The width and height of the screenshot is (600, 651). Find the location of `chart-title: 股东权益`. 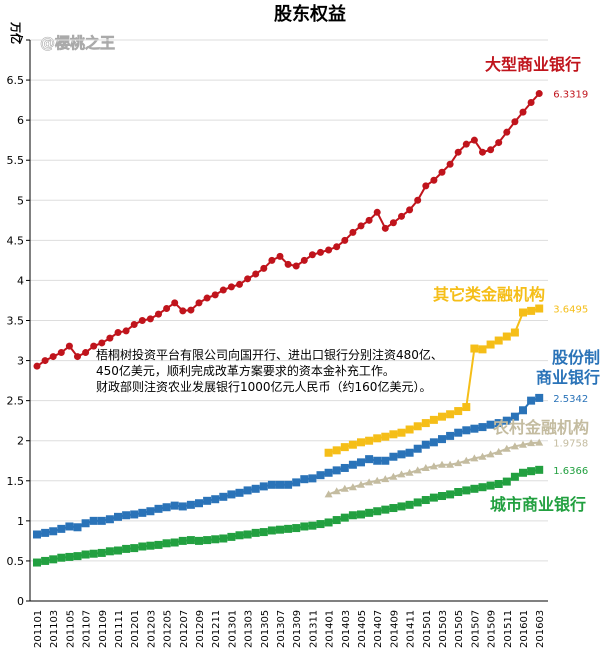

chart-title: 股东权益 is located at coordinates (309, 14).